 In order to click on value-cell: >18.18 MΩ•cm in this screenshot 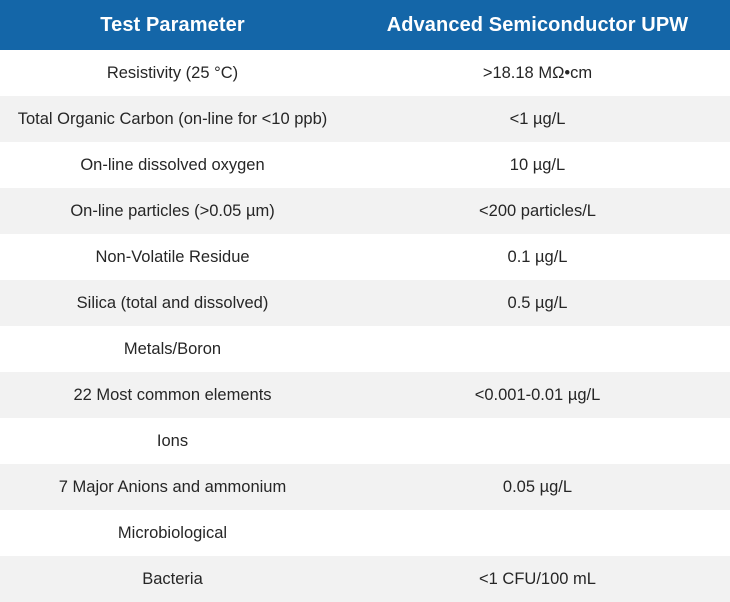, I will do `click(537, 73)`.